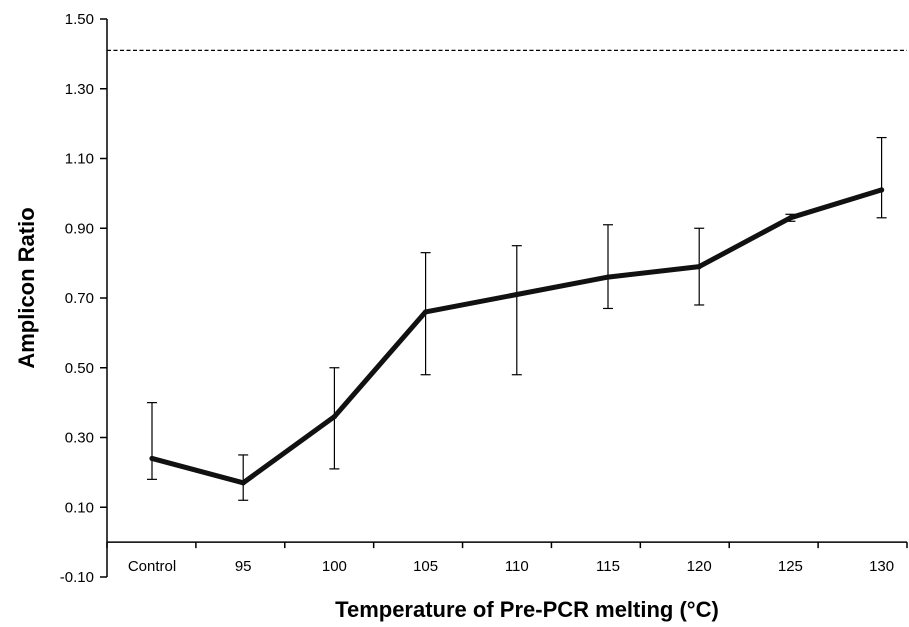  Describe the element at coordinates (79, 507) in the screenshot. I see `y-tick-label: 0.10` at that location.